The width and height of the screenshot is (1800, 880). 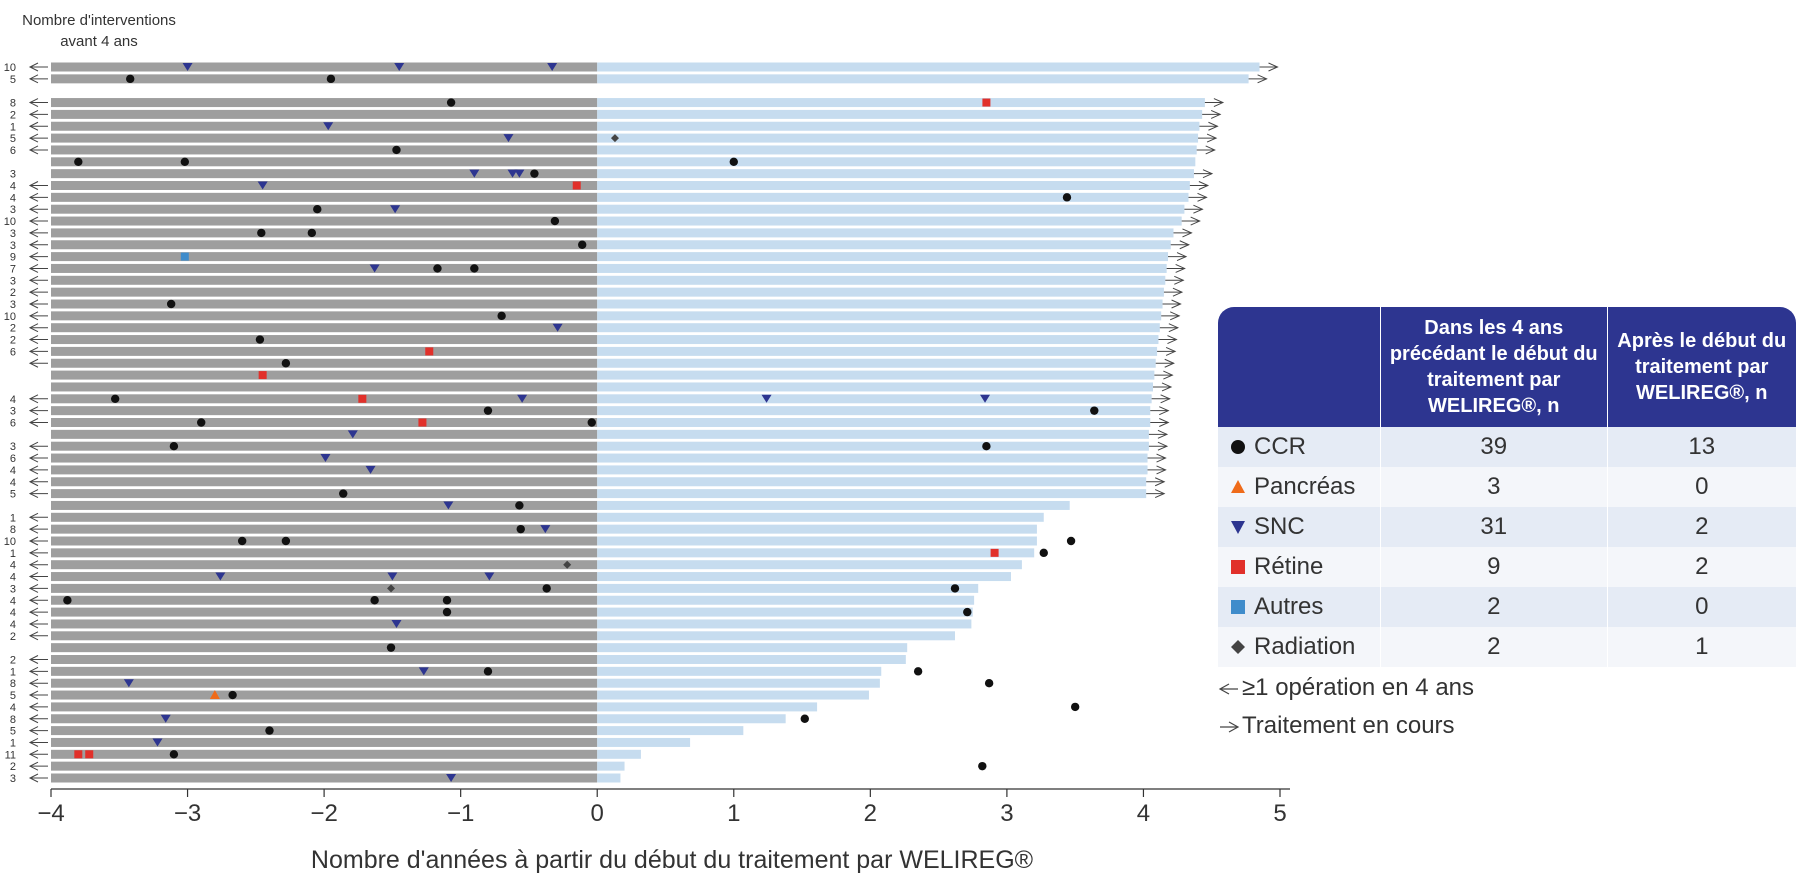 What do you see at coordinates (13, 234) in the screenshot?
I see `row-count-label: 3` at bounding box center [13, 234].